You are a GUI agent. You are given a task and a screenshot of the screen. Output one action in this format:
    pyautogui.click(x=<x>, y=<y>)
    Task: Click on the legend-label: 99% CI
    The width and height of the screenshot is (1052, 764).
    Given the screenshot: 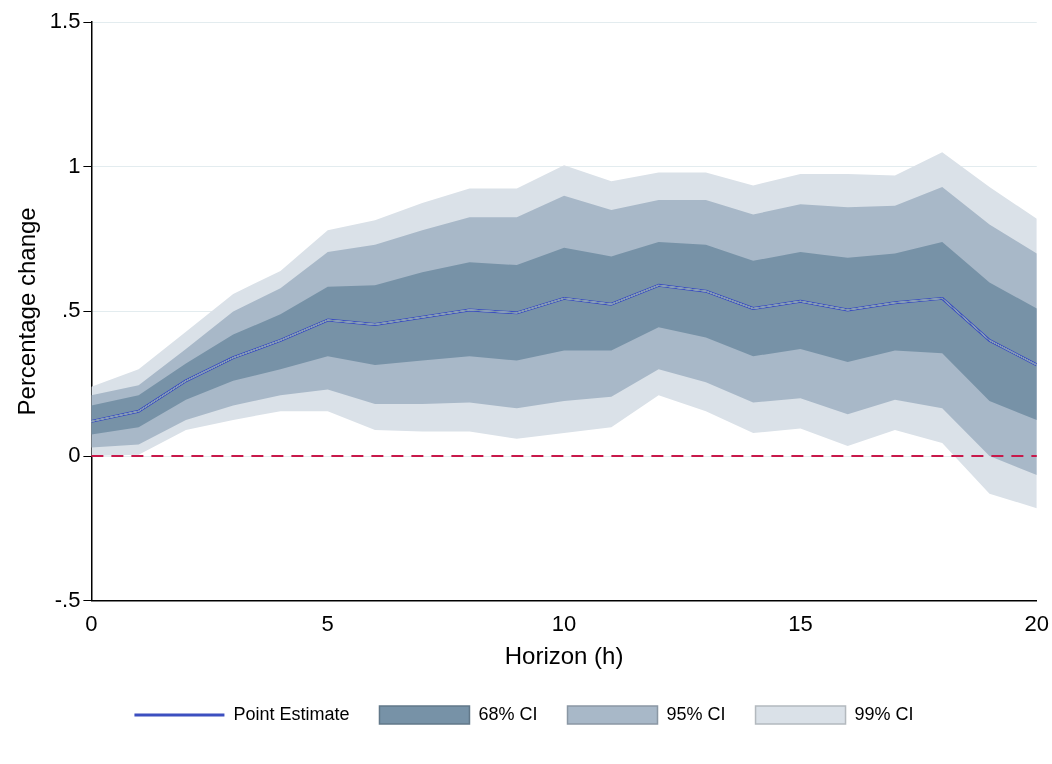 What is the action you would take?
    pyautogui.click(x=884, y=713)
    